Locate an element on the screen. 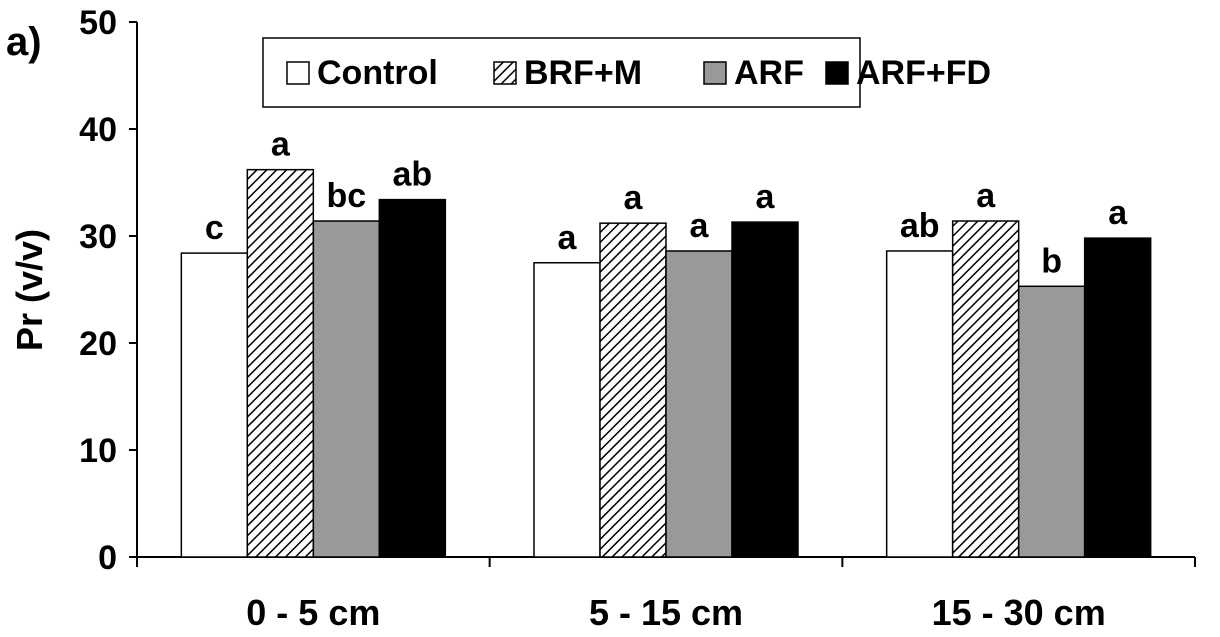 The image size is (1220, 637). significance-letter: bc is located at coordinates (346, 196).